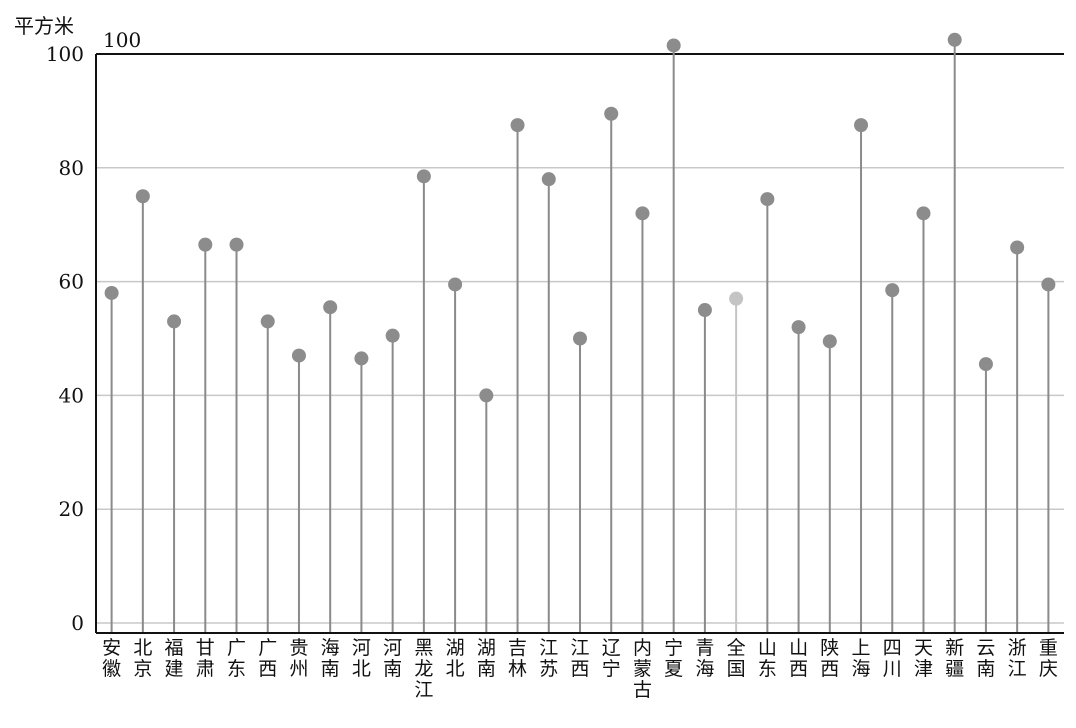 Image resolution: width=1076 pixels, height=728 pixels. I want to click on x-category-label: 河南, so click(392, 658).